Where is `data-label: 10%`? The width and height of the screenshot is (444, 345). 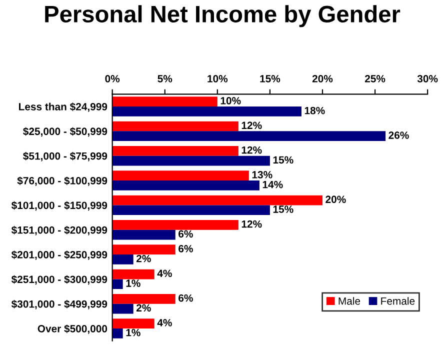 data-label: 10% is located at coordinates (230, 100).